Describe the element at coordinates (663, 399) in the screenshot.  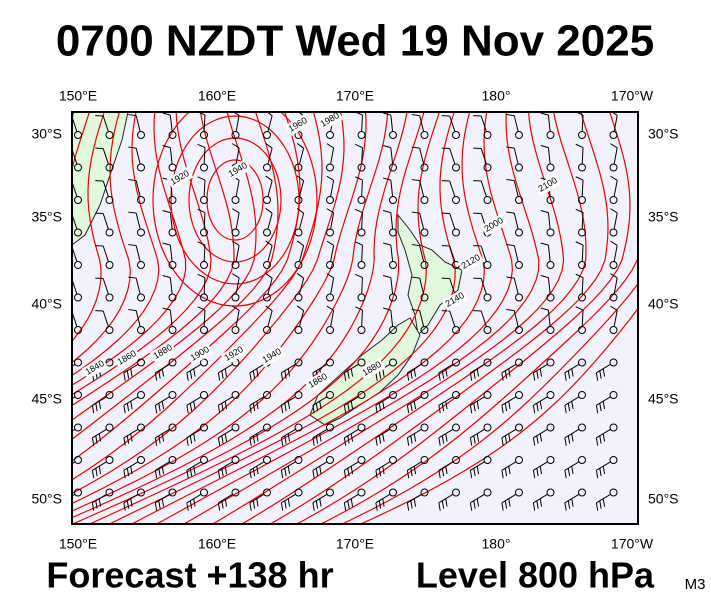
I see `lat-label-right: 45°S` at that location.